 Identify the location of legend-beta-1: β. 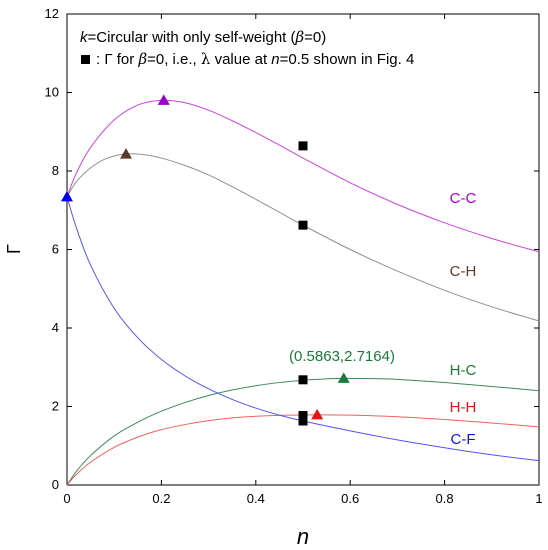
(300, 37).